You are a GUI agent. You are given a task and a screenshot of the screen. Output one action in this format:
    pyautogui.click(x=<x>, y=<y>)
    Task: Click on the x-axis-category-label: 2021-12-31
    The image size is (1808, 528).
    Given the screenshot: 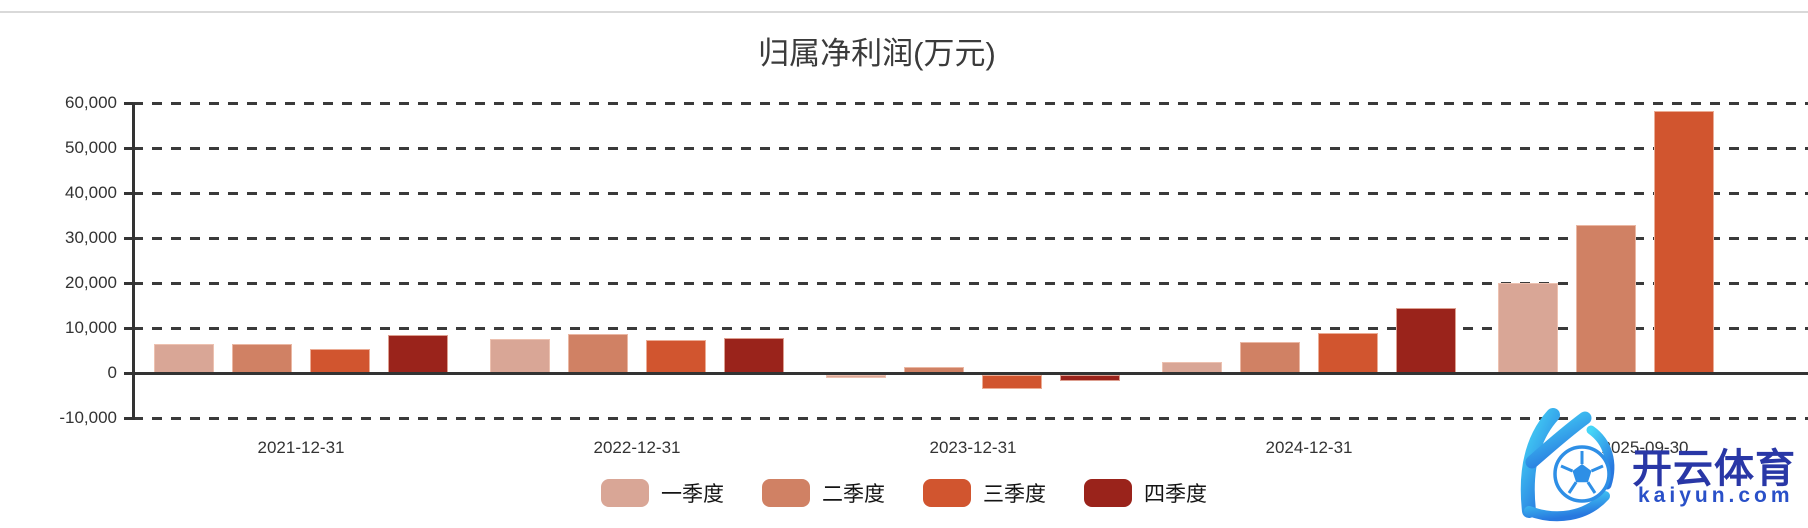 What is the action you would take?
    pyautogui.click(x=301, y=447)
    